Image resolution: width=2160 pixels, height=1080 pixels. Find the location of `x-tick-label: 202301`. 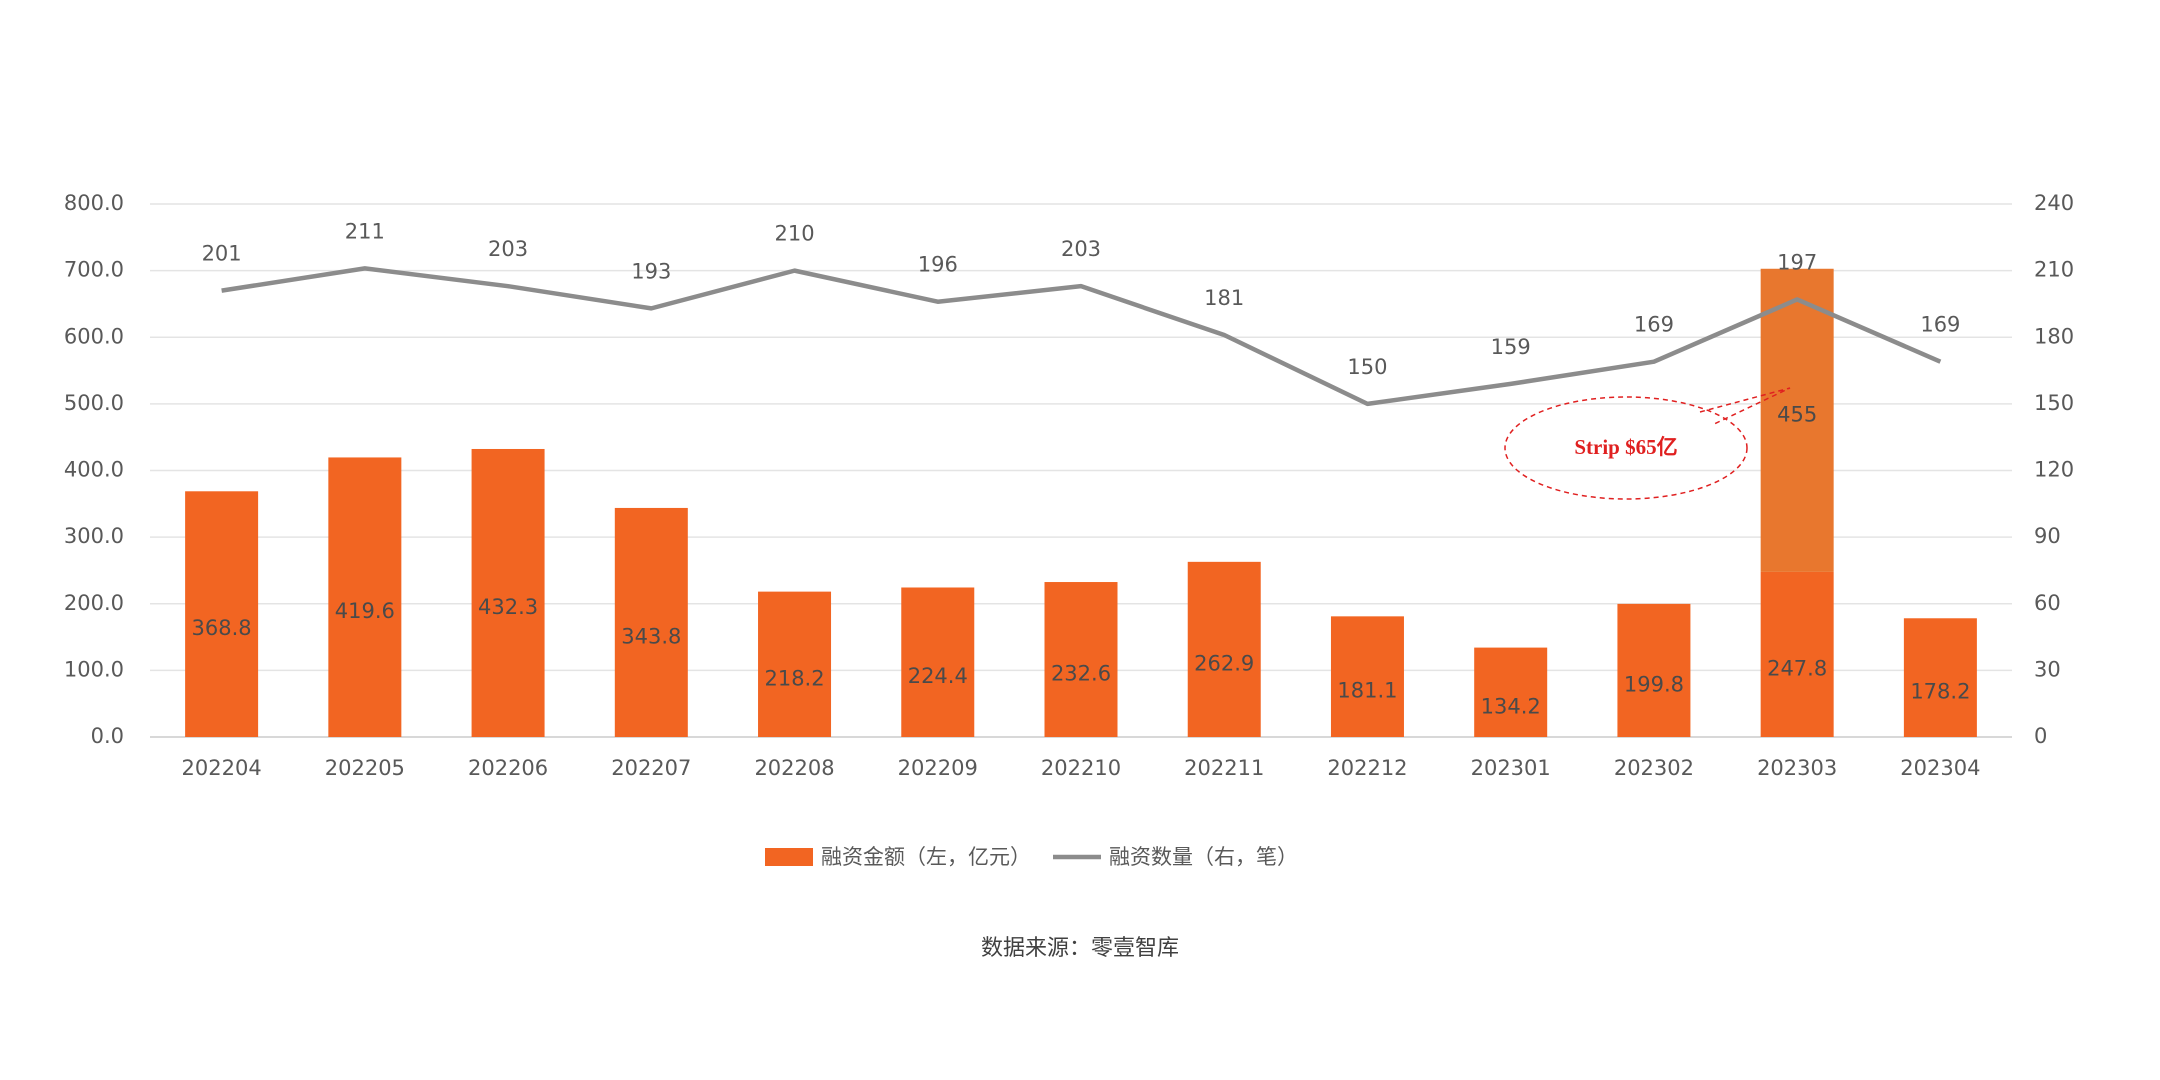

x-tick-label: 202301 is located at coordinates (1511, 768).